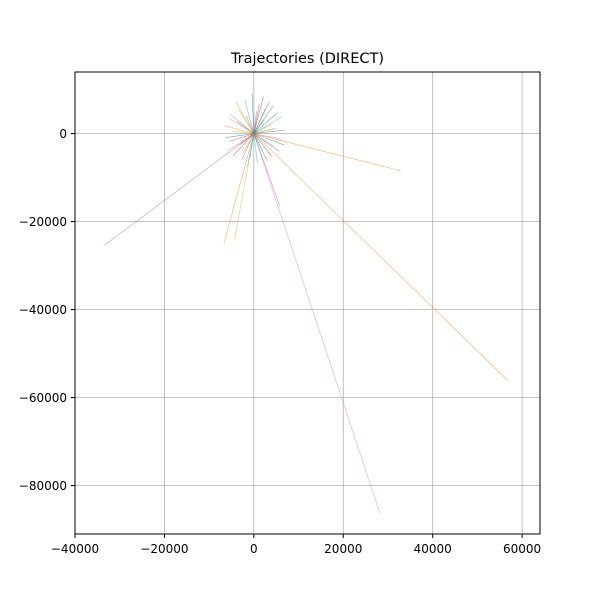 This screenshot has width=600, height=600. I want to click on x-tick-label: 20000, so click(343, 549).